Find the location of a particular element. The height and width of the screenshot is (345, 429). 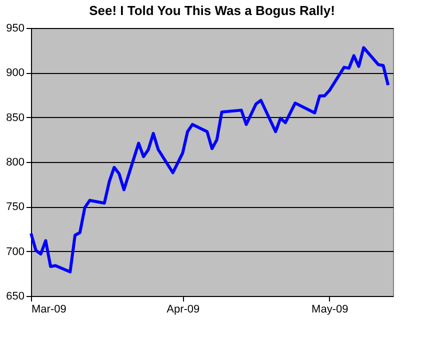

y-tick-label: 750 is located at coordinates (15, 207).